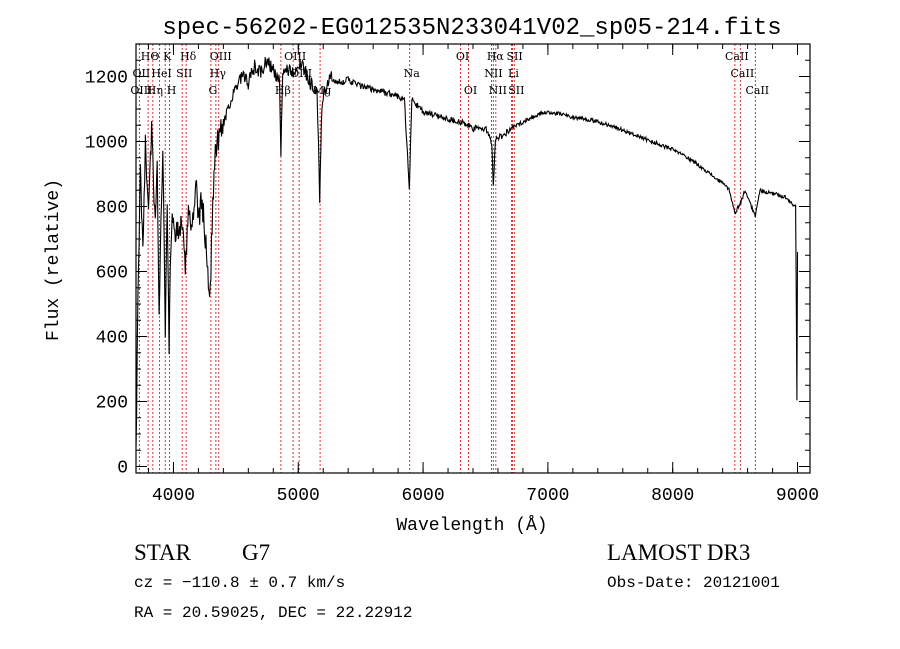 The width and height of the screenshot is (900, 649). Describe the element at coordinates (298, 496) in the screenshot. I see `x-tick-label: 5000` at that location.